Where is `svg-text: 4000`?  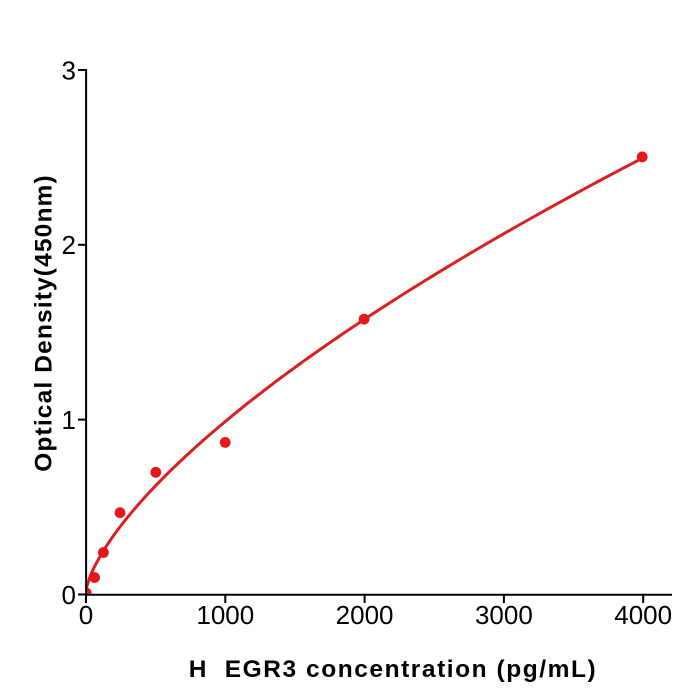
svg-text: 4000 is located at coordinates (643, 615).